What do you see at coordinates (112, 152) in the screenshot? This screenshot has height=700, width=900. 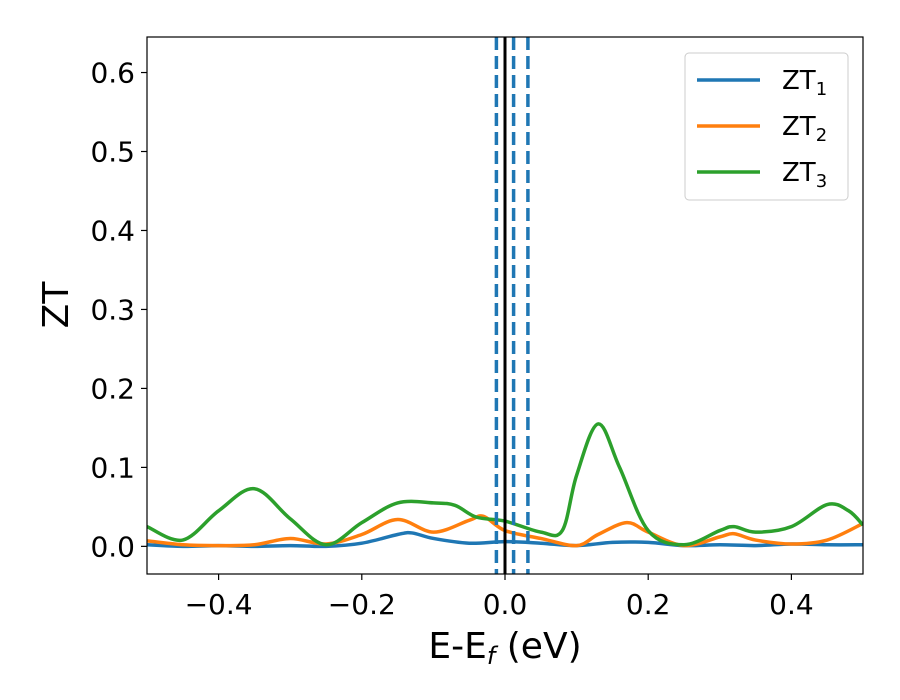 I see `y-tick-label: 0.5` at bounding box center [112, 152].